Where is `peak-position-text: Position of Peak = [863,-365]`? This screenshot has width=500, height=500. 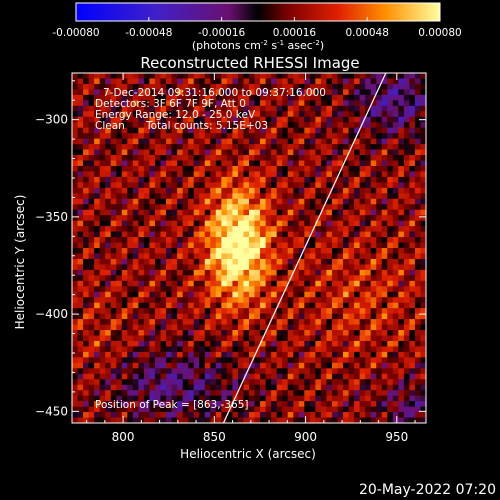 peak-position-text: Position of Peak = [863,-365] is located at coordinates (172, 405).